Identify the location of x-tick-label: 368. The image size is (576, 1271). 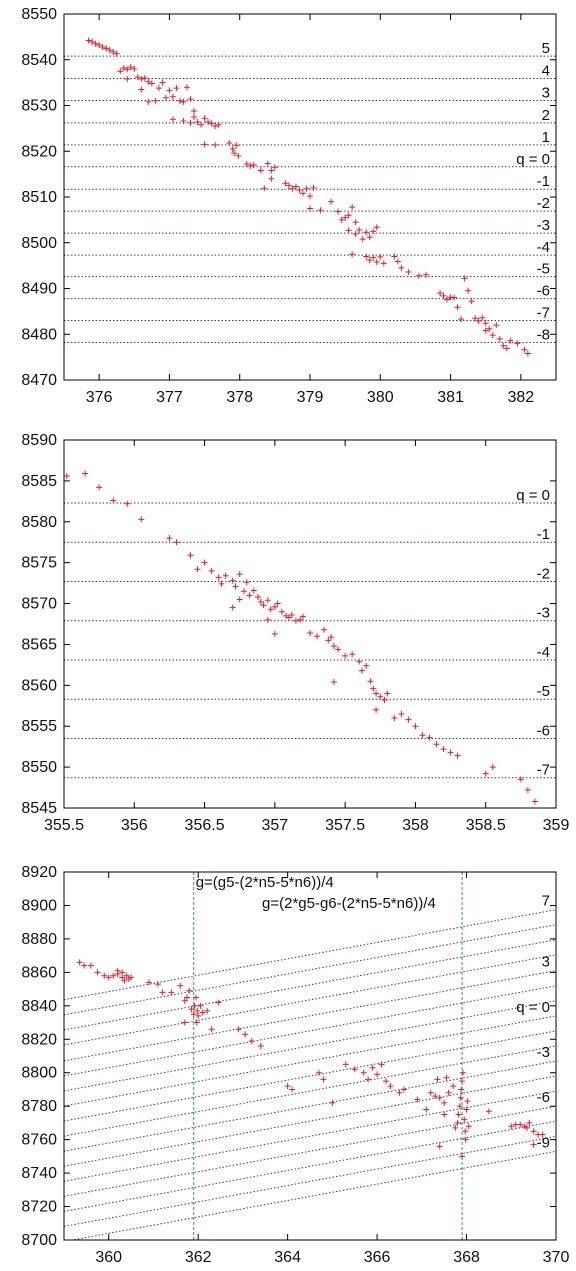
(466, 1257).